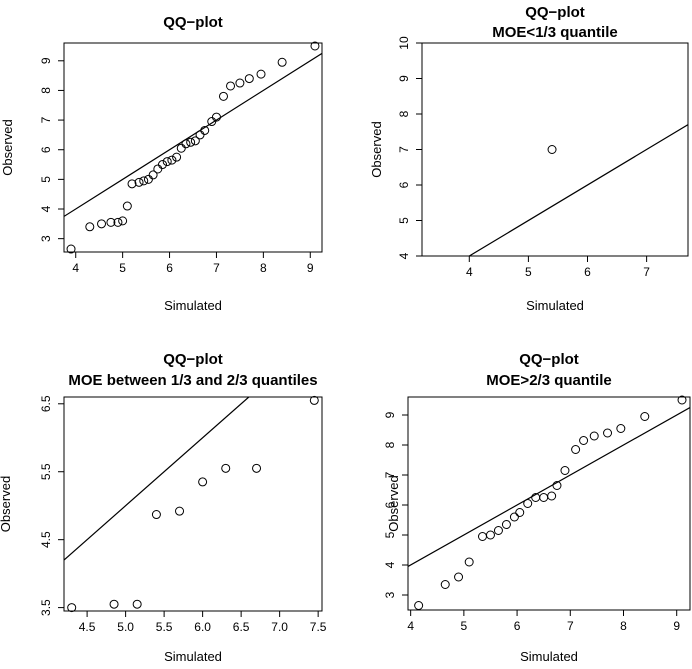 Image resolution: width=692 pixels, height=669 pixels. I want to click on y-tick-label: 5, so click(46, 179).